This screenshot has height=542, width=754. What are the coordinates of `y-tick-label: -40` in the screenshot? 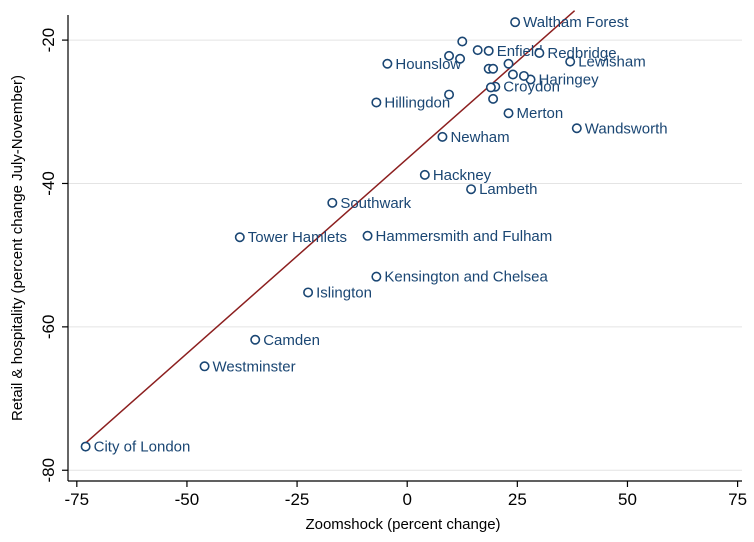 It's located at (48, 183).